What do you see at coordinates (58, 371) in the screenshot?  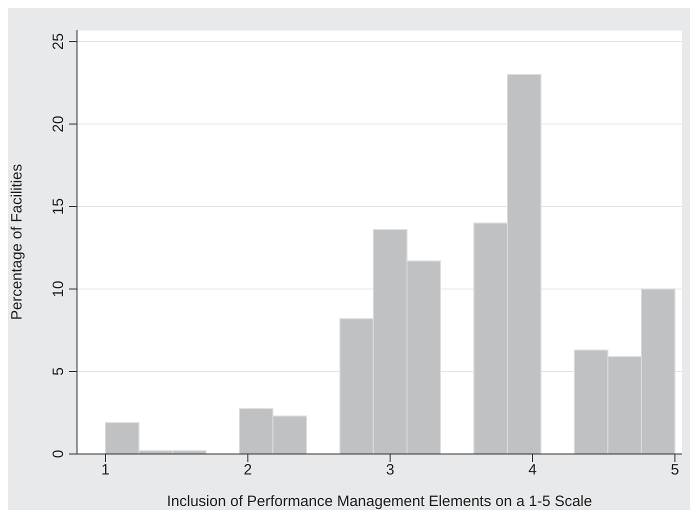 I see `y-tick-label: 5` at bounding box center [58, 371].